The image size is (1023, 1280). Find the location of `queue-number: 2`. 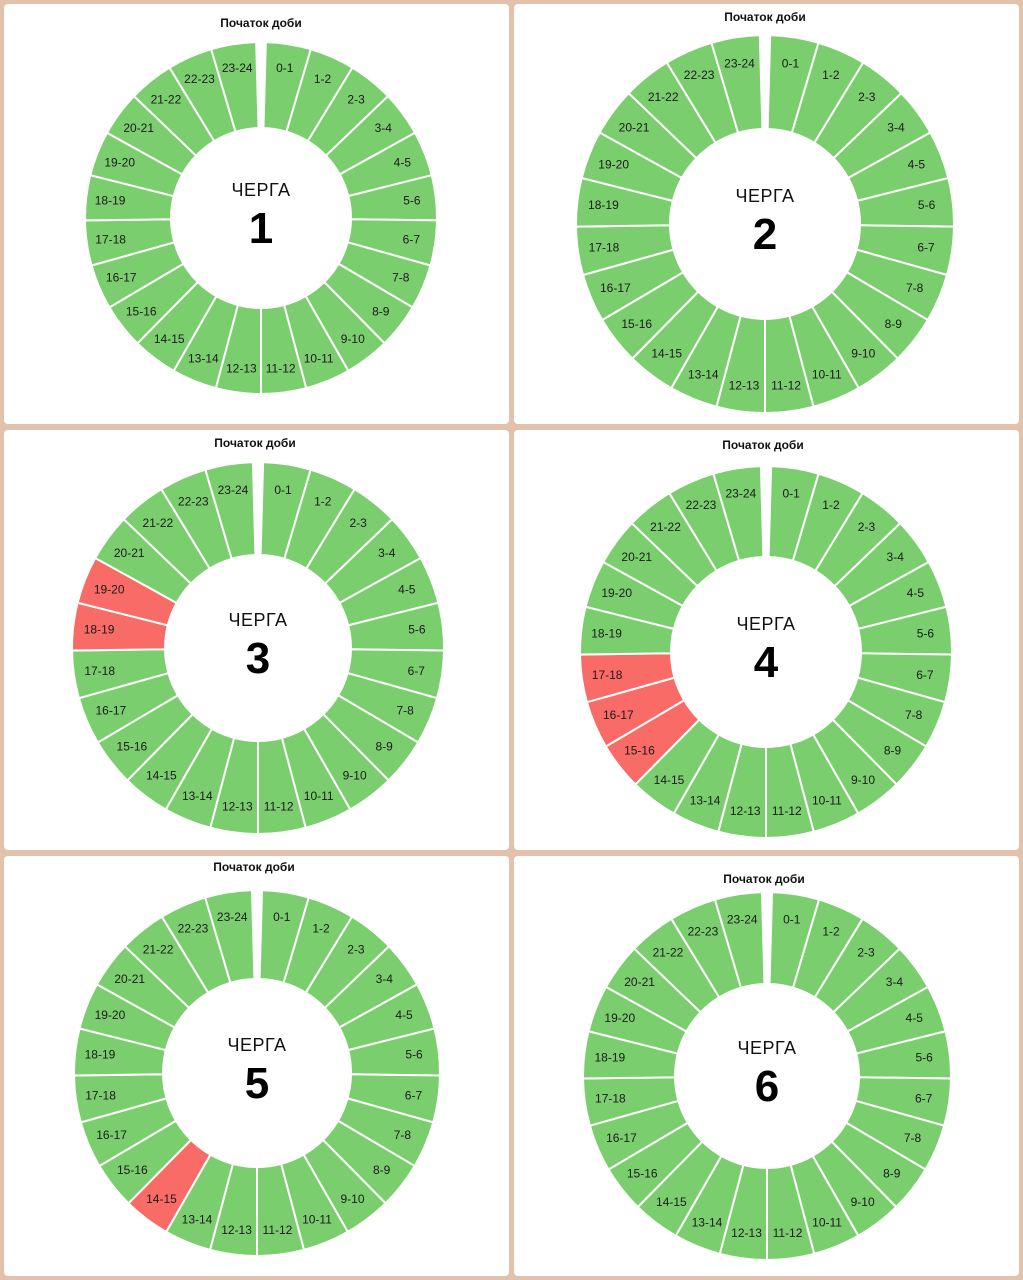

queue-number: 2 is located at coordinates (765, 234).